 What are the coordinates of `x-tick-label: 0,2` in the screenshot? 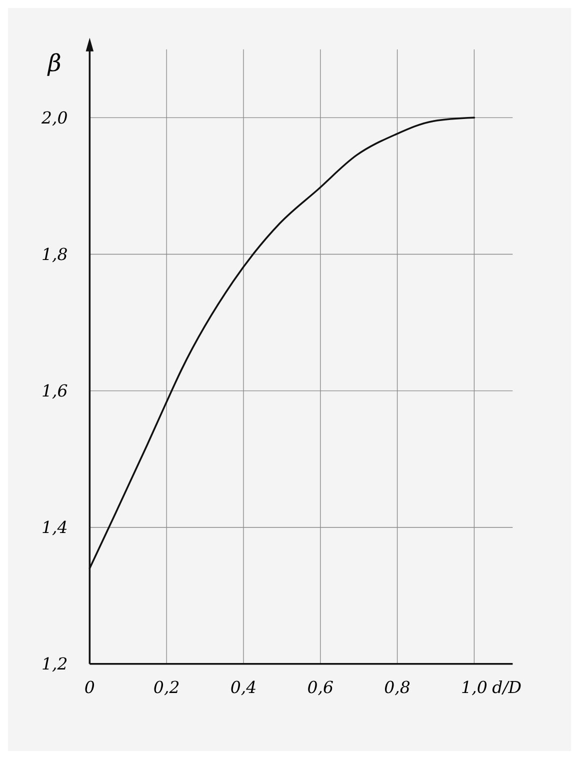 It's located at (166, 688).